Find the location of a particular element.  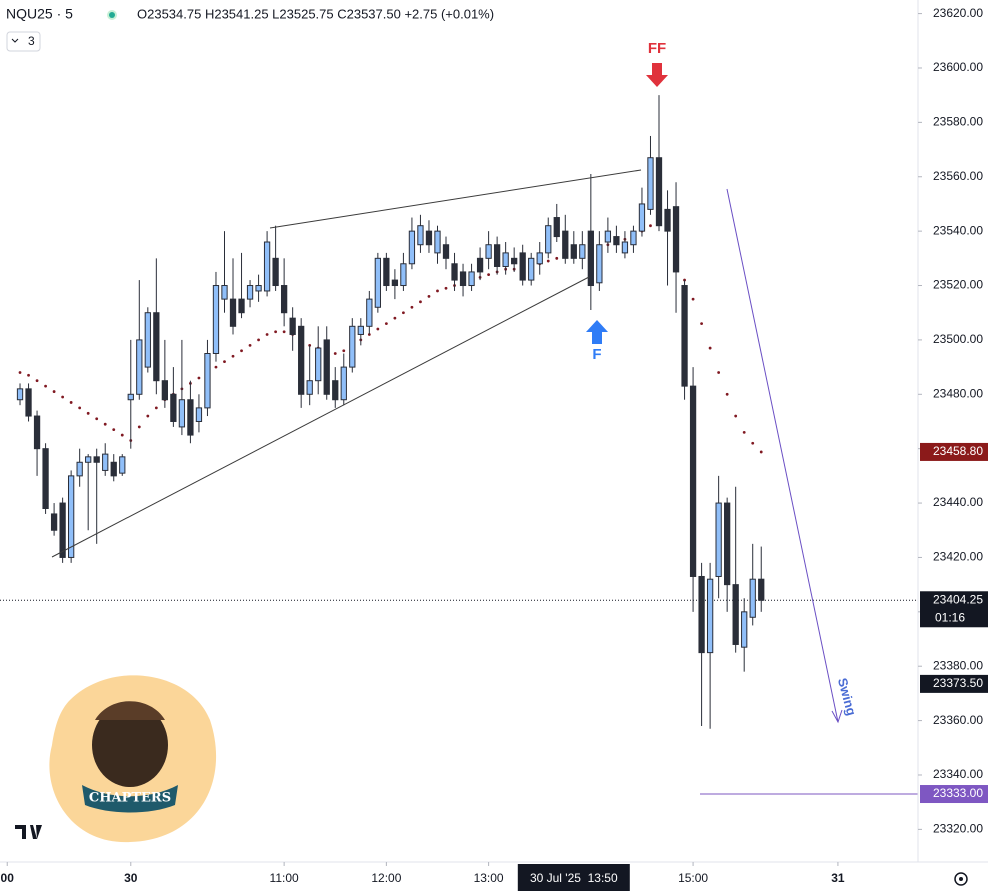

settings-icon-dot is located at coordinates (961, 879).